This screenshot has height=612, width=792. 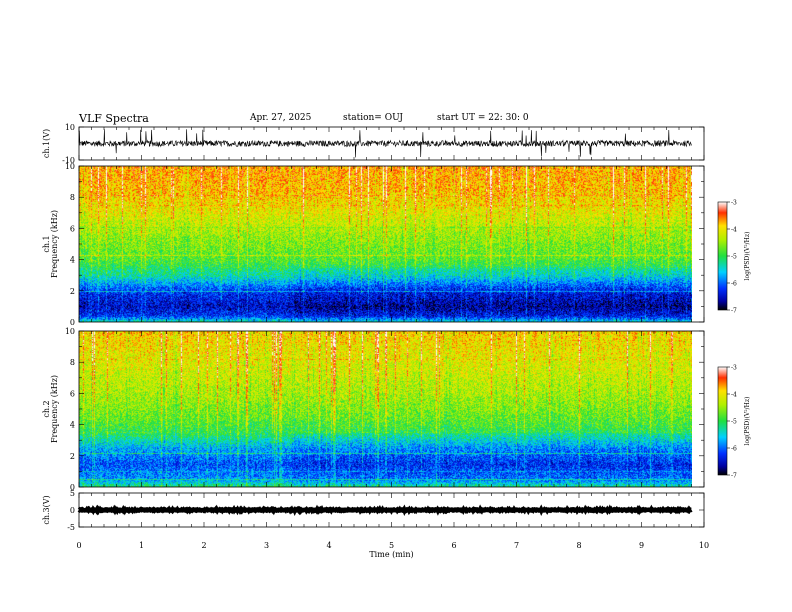 What do you see at coordinates (72, 393) in the screenshot?
I see `ch2-spectrogram-ytick-label: 6` at bounding box center [72, 393].